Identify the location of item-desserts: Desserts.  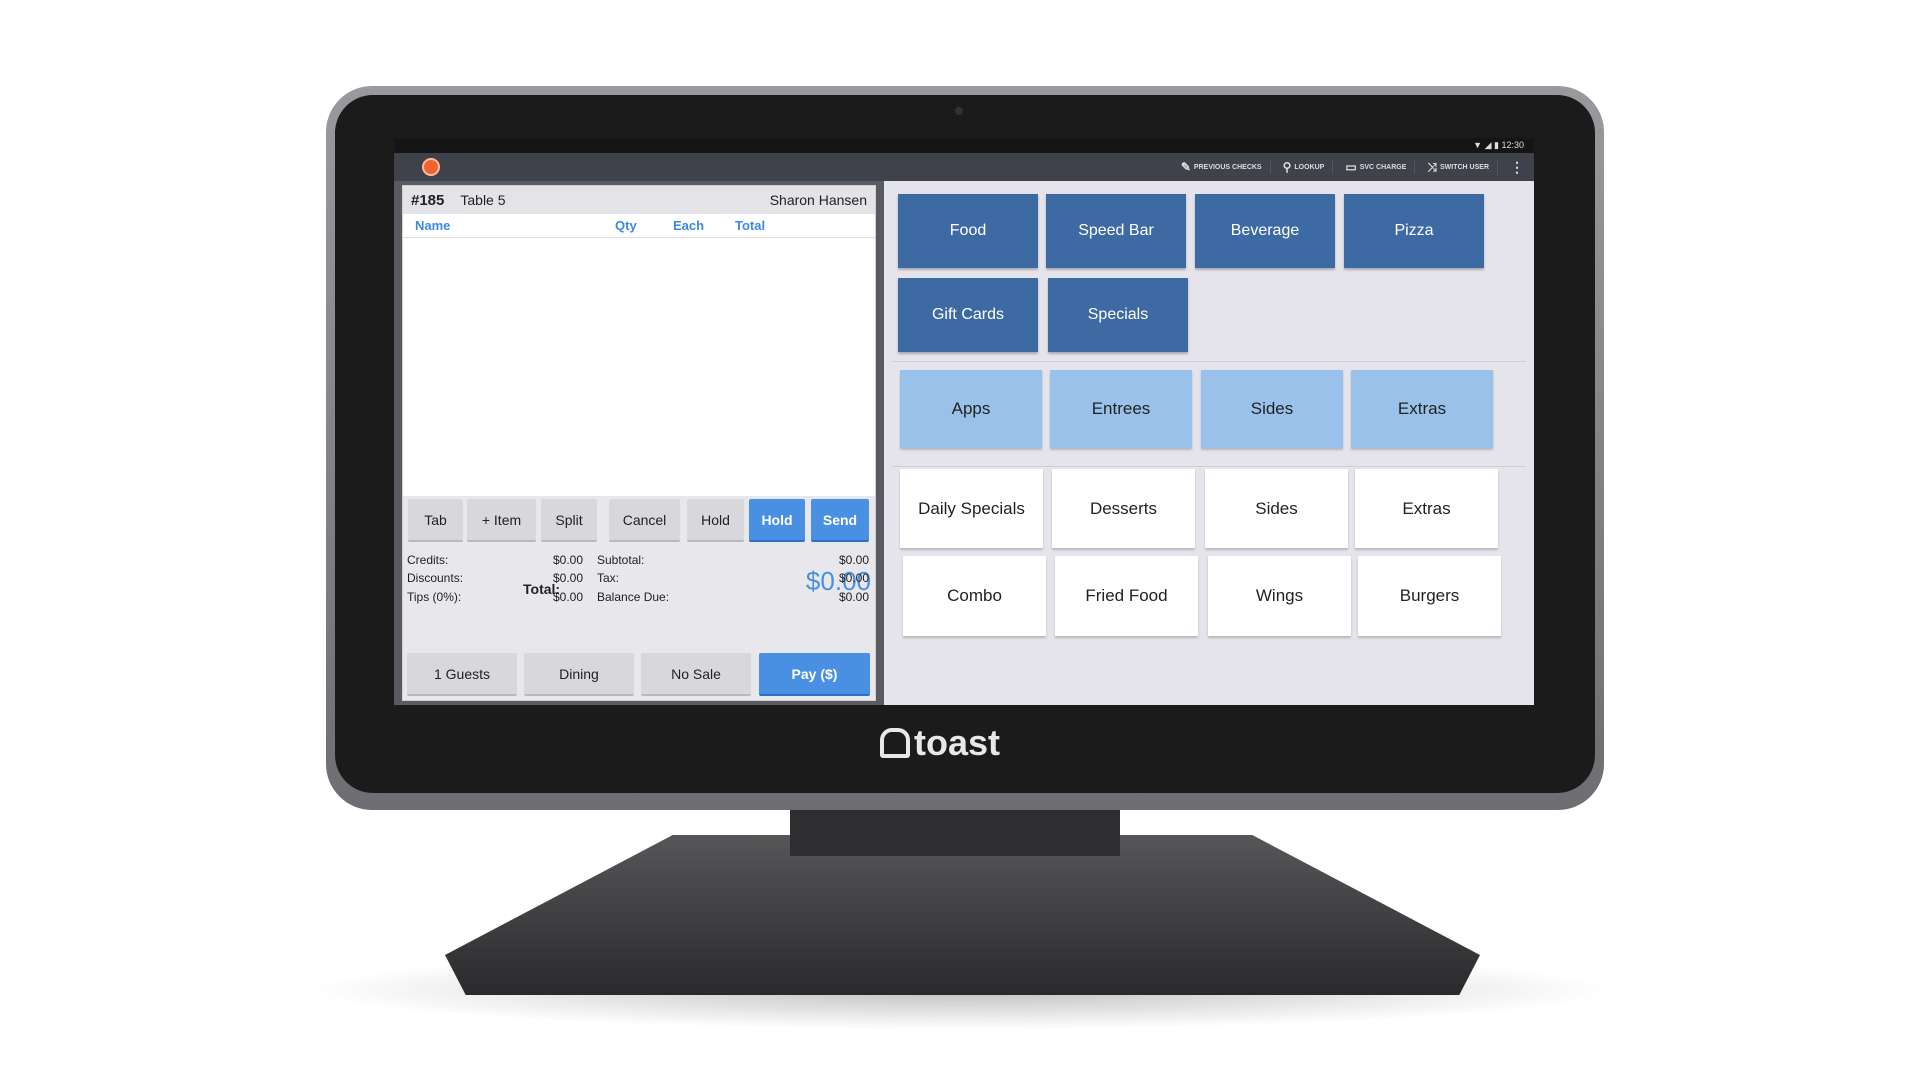
(1123, 508).